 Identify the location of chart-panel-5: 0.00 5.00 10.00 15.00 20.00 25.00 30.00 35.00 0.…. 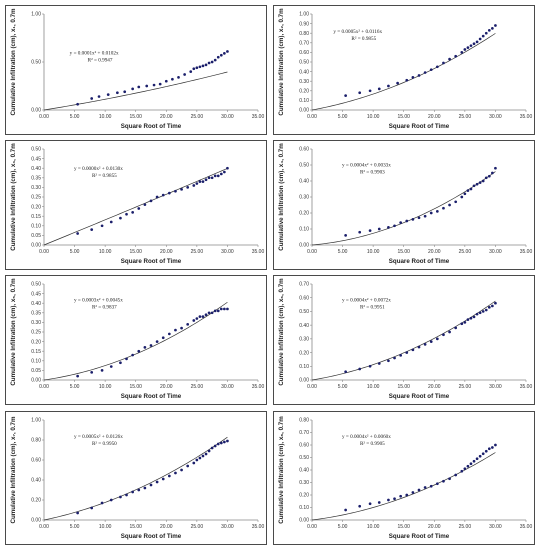
(136, 340).